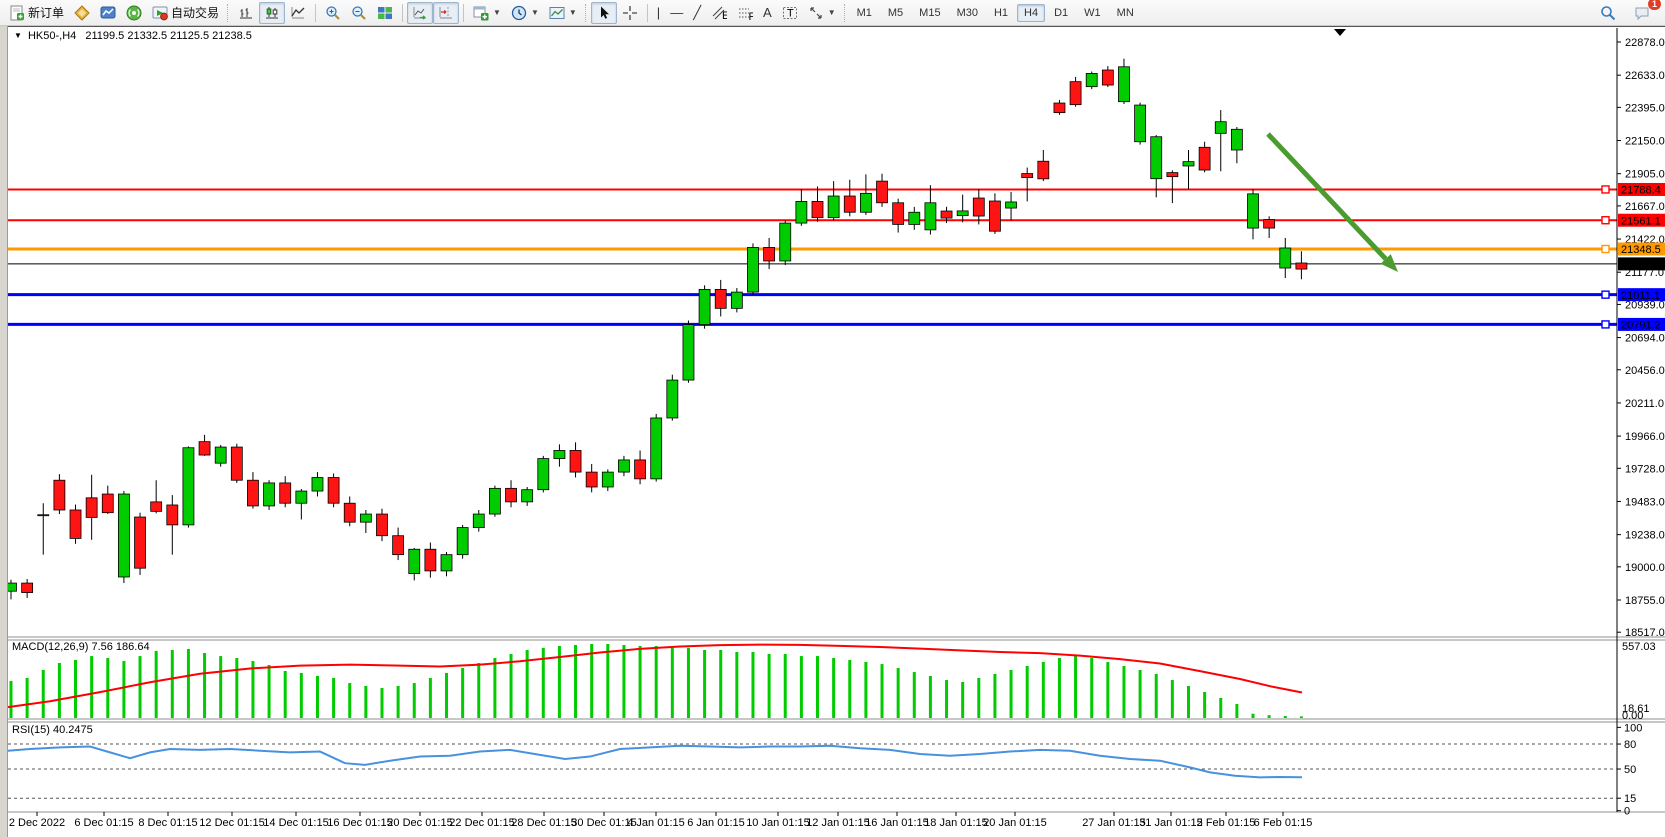 The height and width of the screenshot is (837, 1665). I want to click on market-watch-button, so click(82, 13).